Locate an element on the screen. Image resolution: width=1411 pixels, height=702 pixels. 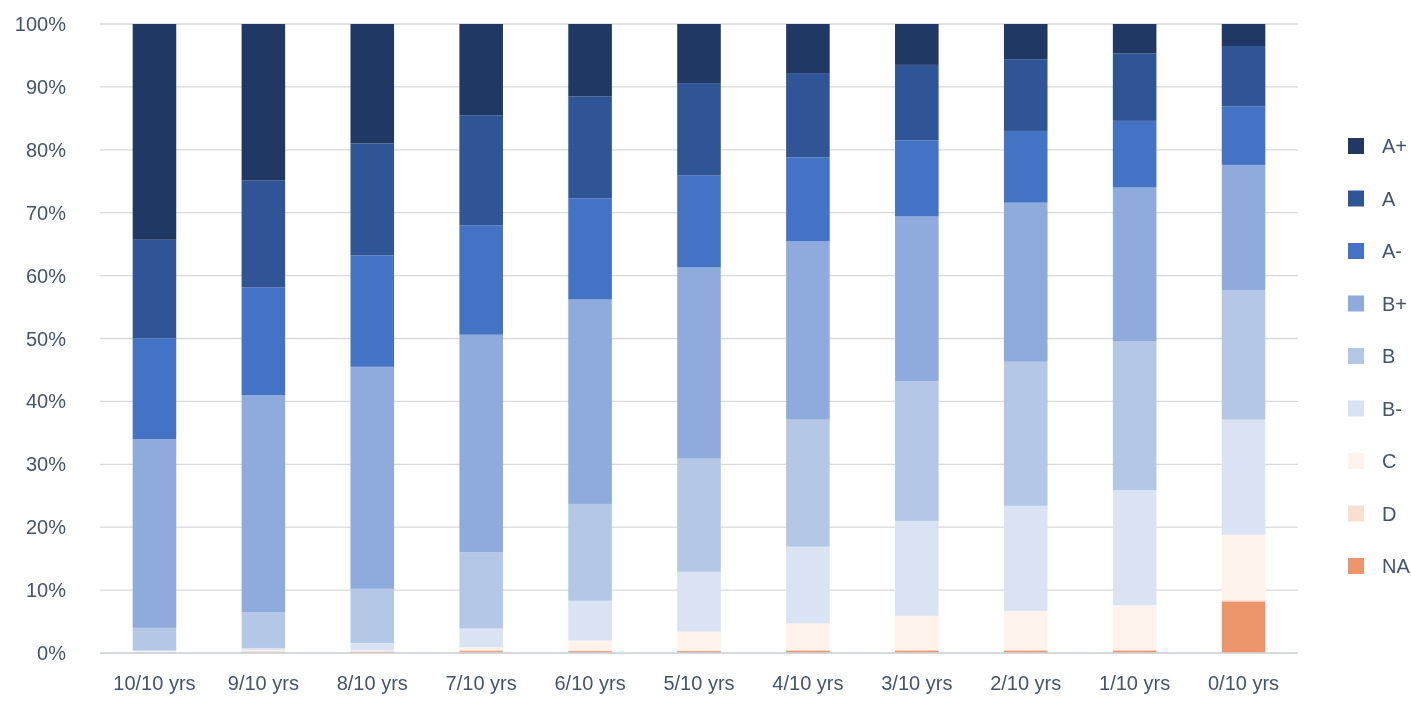
x-tick-label: 7/10 yrs is located at coordinates (481, 683).